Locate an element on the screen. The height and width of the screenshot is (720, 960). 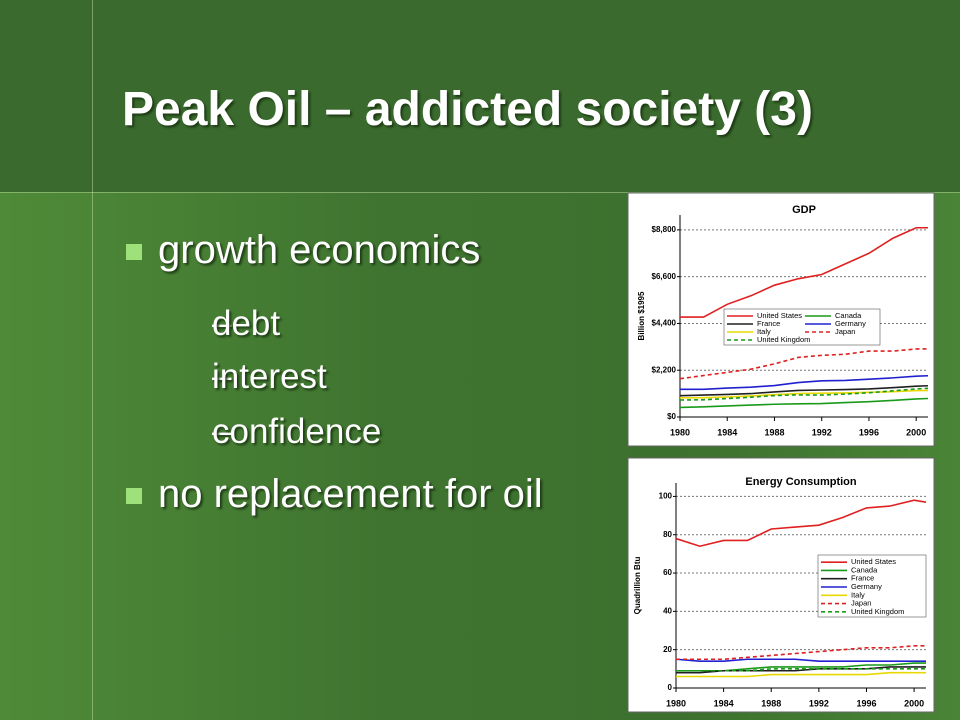
y-tick-label: $4,400 is located at coordinates (664, 323).